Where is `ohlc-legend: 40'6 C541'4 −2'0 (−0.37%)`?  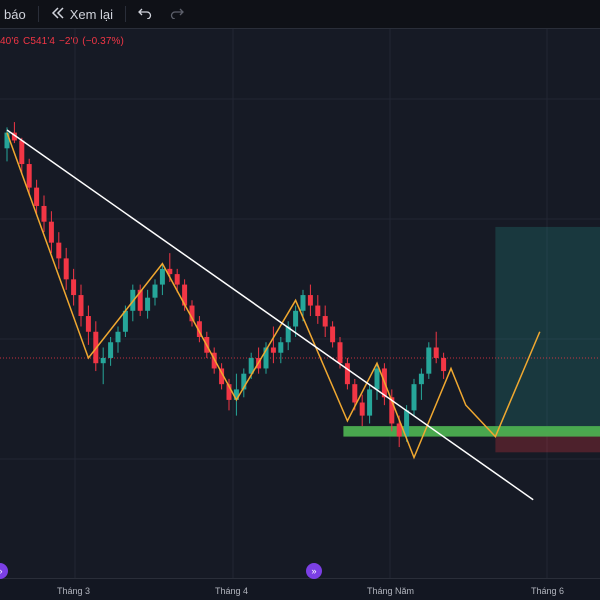
ohlc-legend: 40'6 C541'4 −2'0 (−0.37%) is located at coordinates (64, 41).